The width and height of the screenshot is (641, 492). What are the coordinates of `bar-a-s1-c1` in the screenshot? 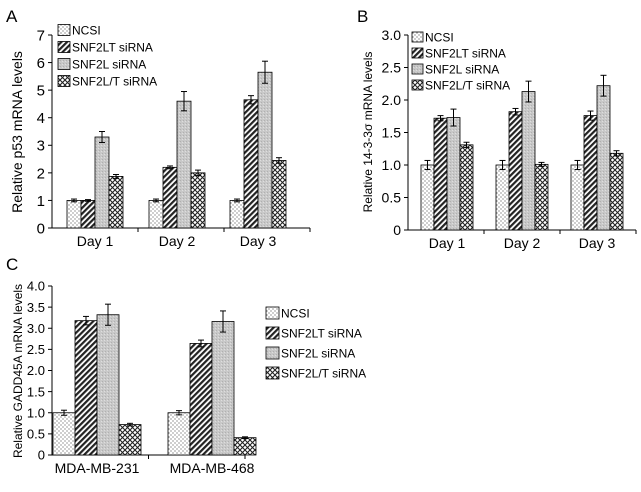 It's located at (170, 197).